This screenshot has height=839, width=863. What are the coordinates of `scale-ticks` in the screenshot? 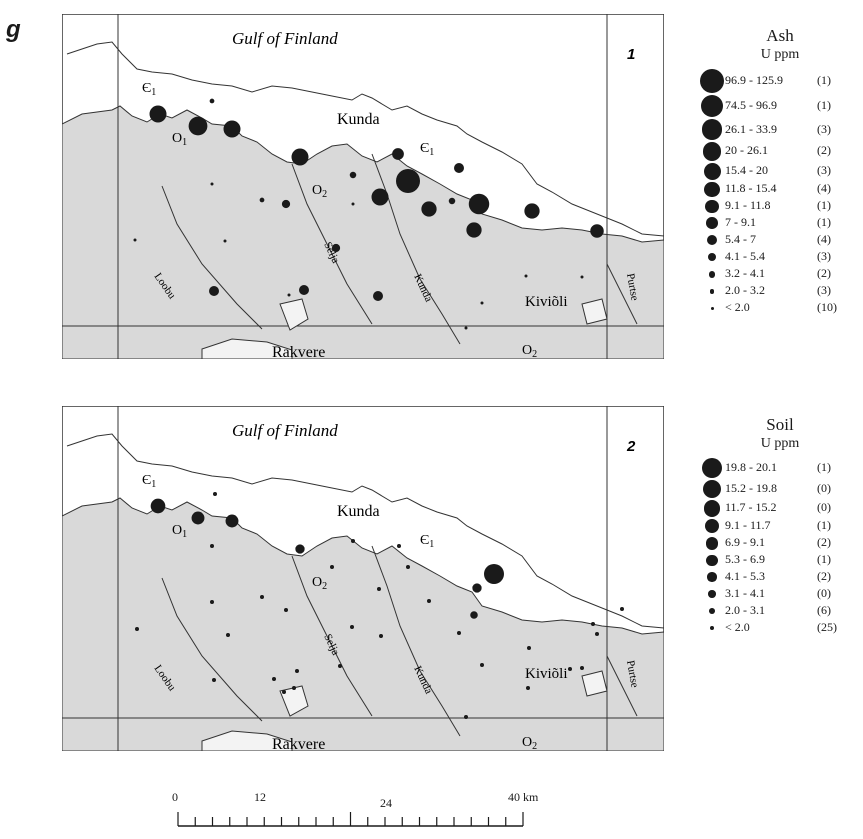 It's located at (350, 819).